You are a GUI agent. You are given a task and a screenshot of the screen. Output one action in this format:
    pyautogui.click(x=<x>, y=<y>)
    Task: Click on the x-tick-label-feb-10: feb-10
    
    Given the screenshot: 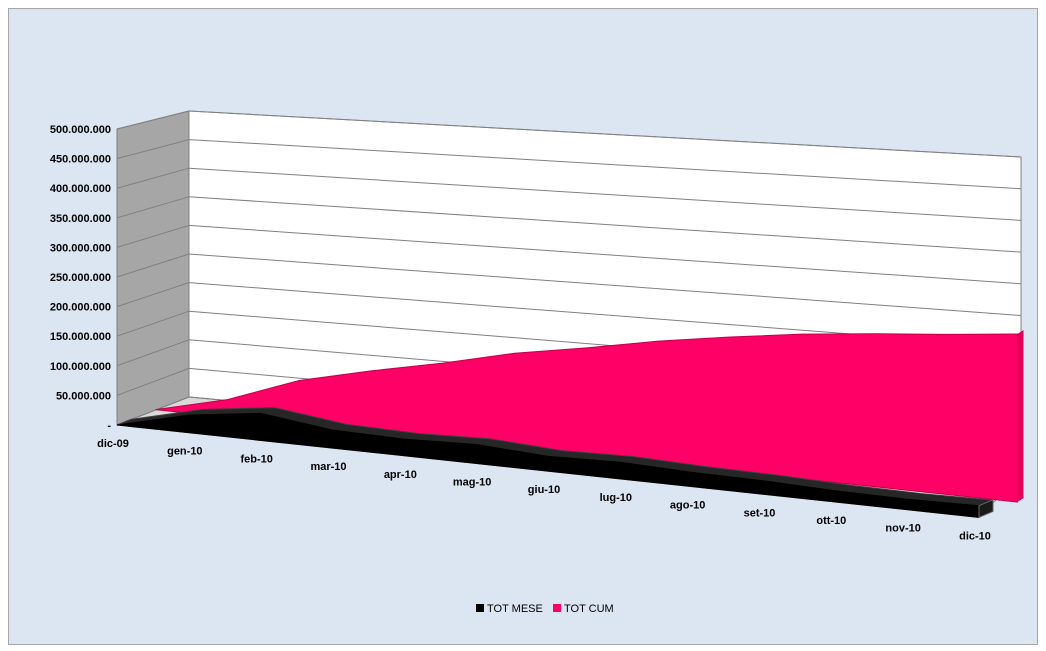 What is the action you would take?
    pyautogui.click(x=256, y=459)
    